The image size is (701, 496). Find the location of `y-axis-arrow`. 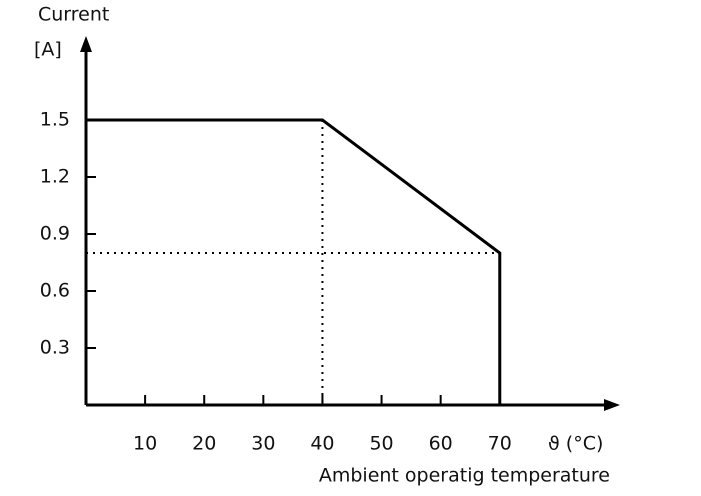

y-axis-arrow is located at coordinates (86, 44).